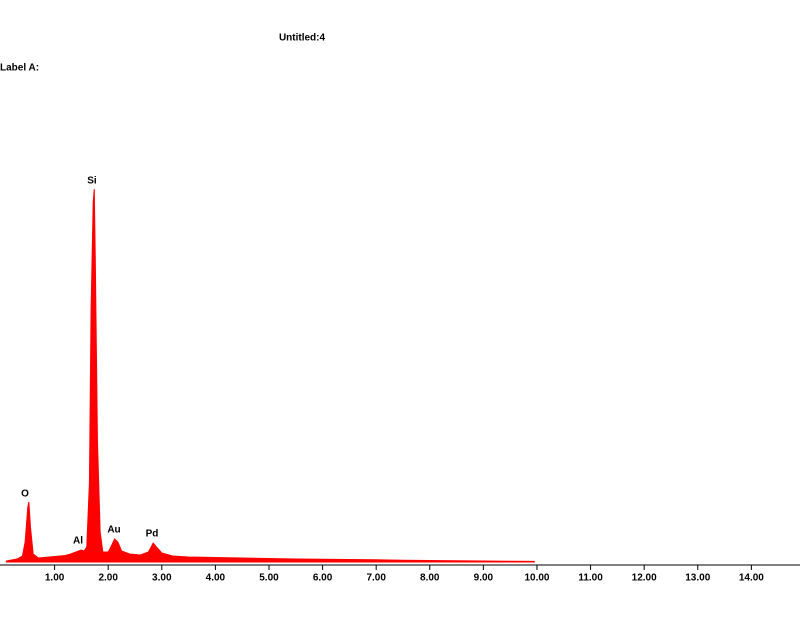  I want to click on peak-label: Si, so click(92, 181).